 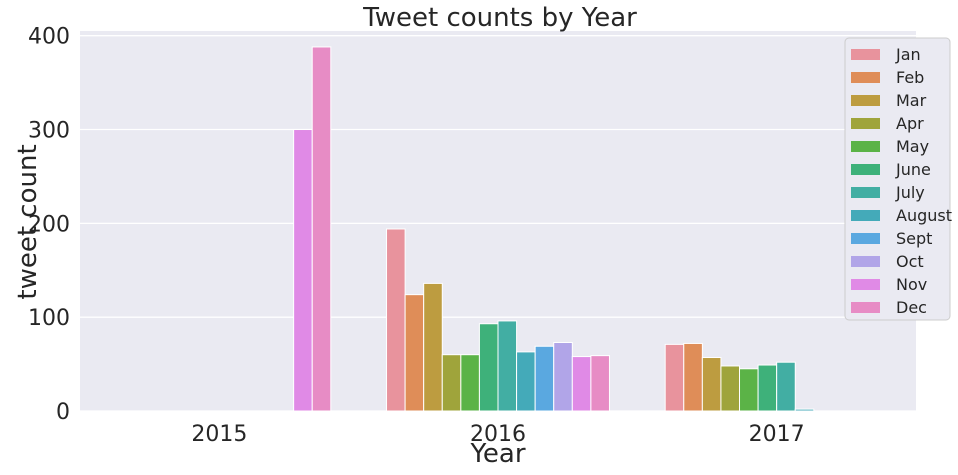 I want to click on x-tick-label: 2015, so click(x=219, y=434).